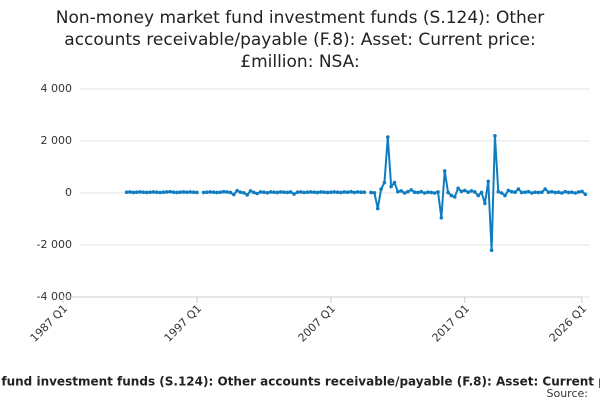 This screenshot has height=400, width=600. I want to click on source-label: Source:, so click(568, 393).